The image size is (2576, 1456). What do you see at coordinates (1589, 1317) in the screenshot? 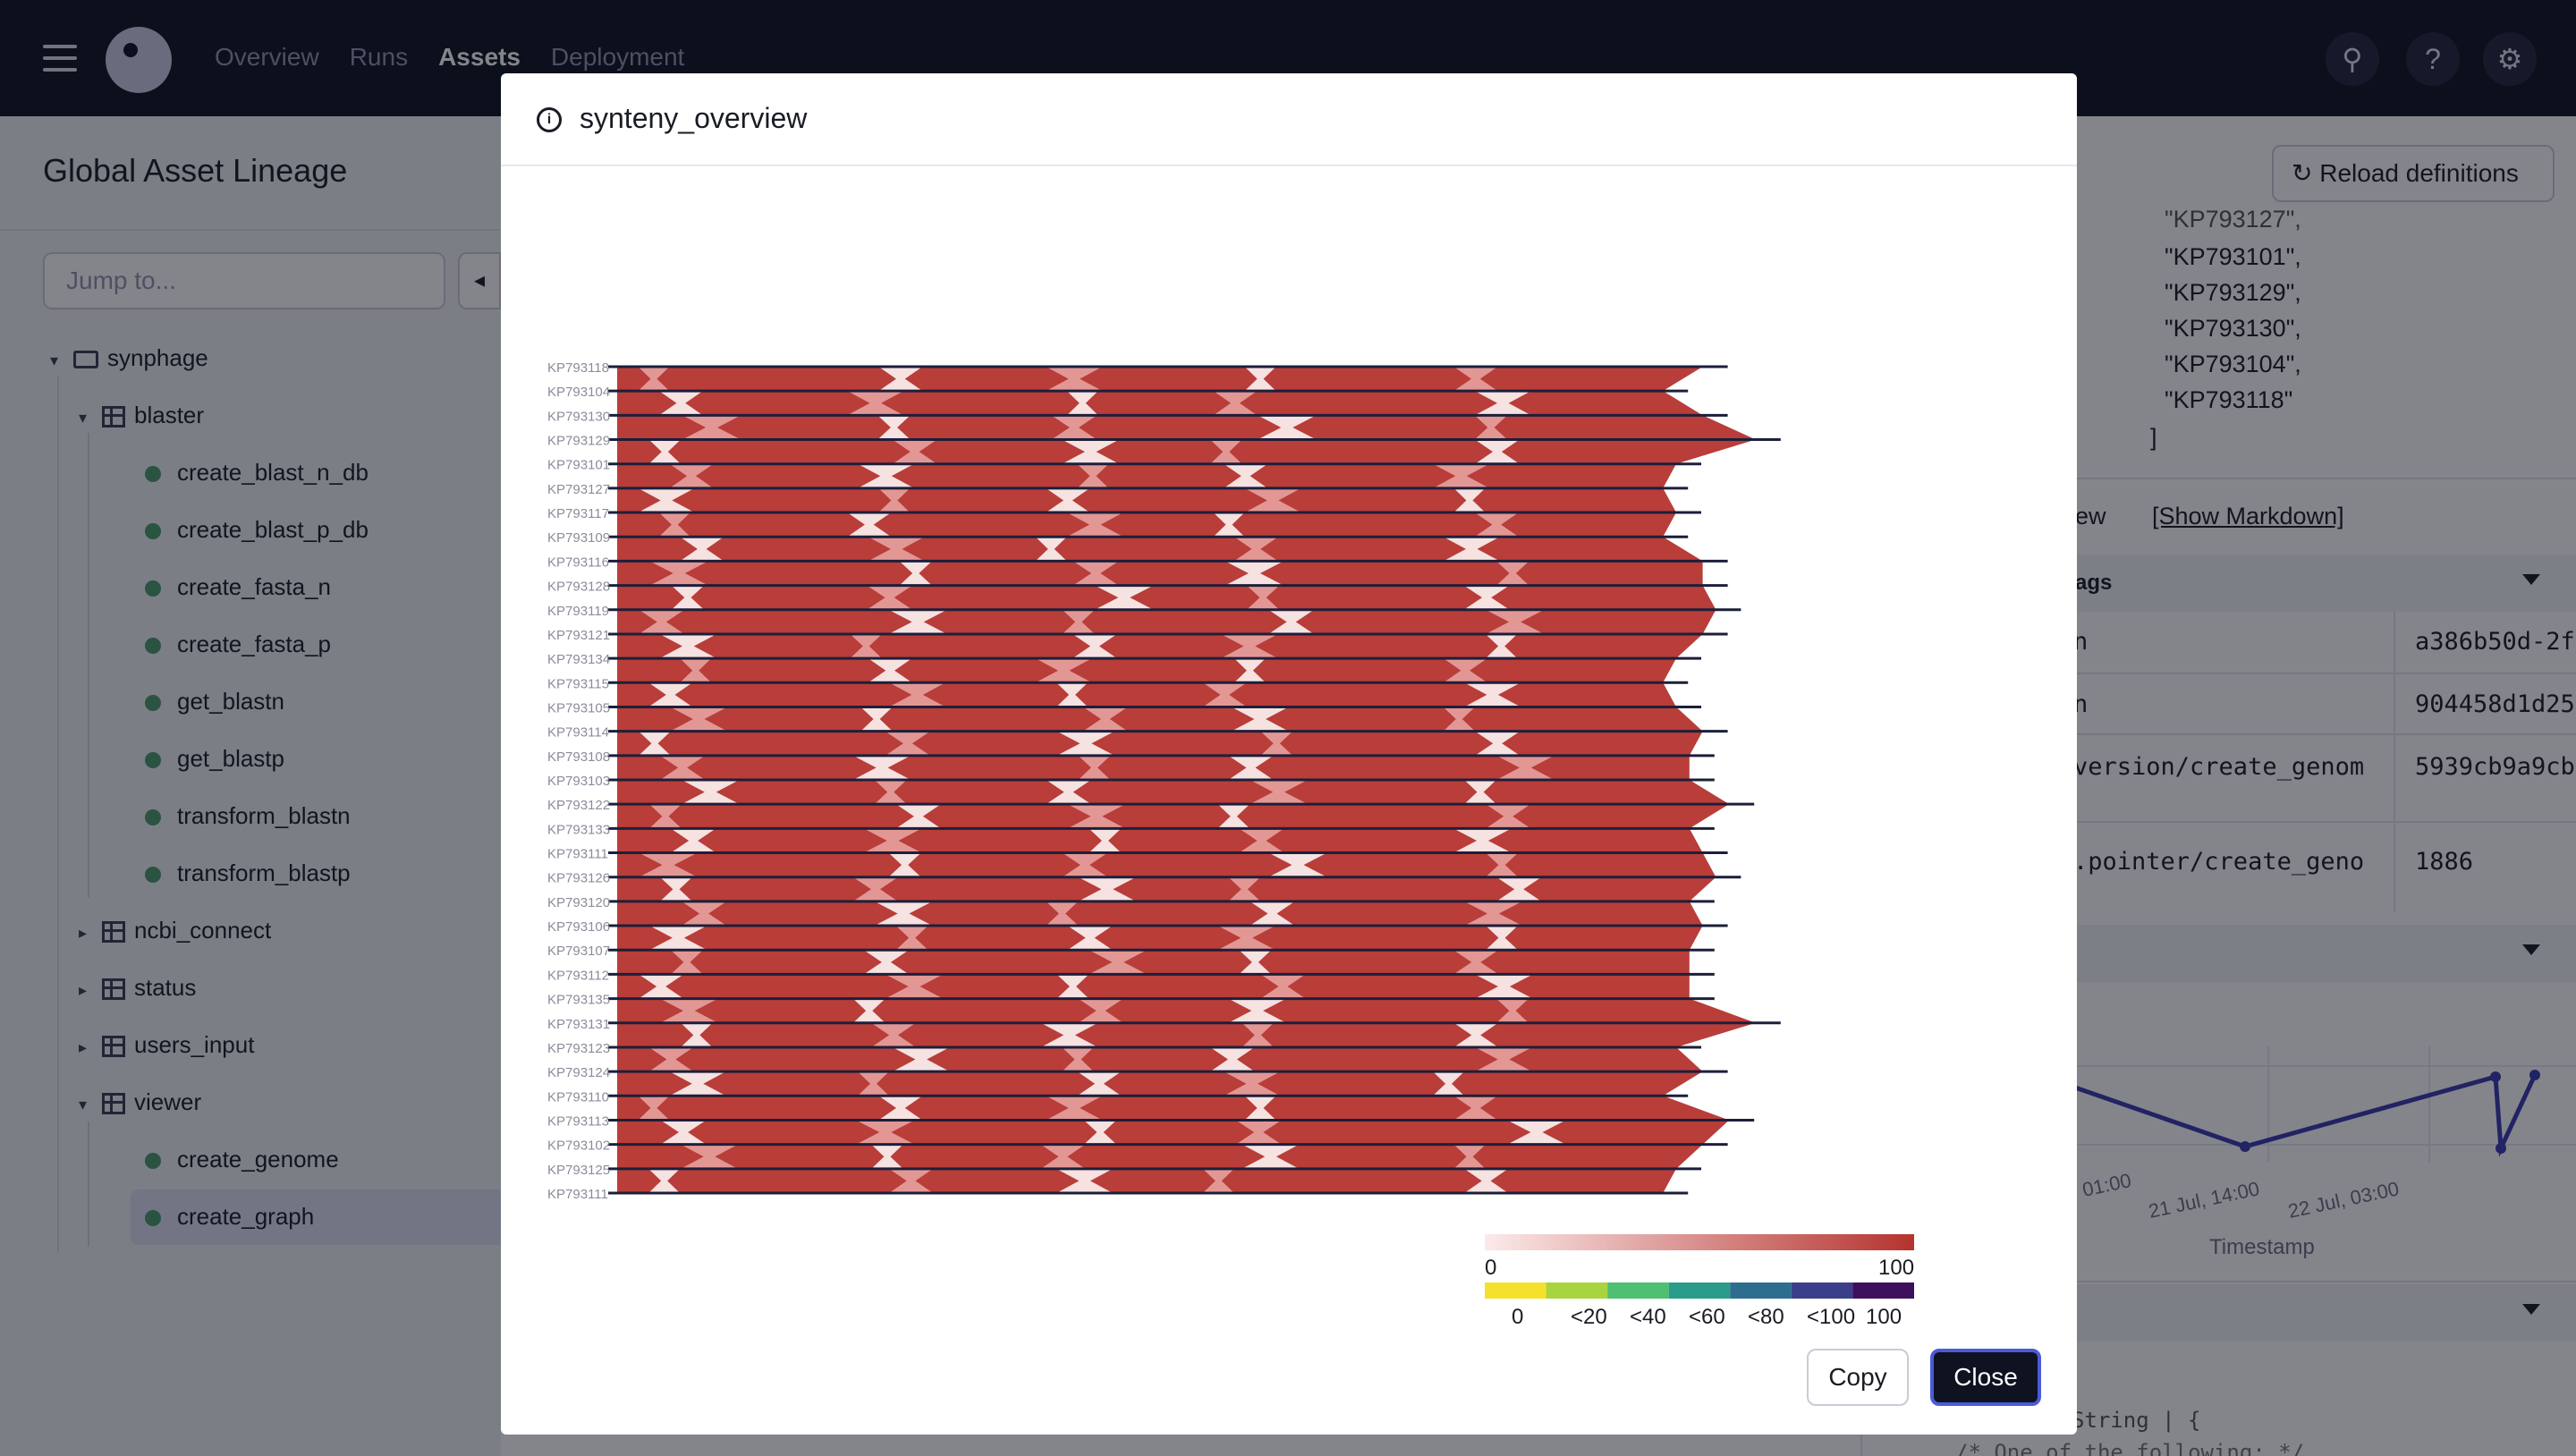
I see `gc-legend-label: <20` at bounding box center [1589, 1317].